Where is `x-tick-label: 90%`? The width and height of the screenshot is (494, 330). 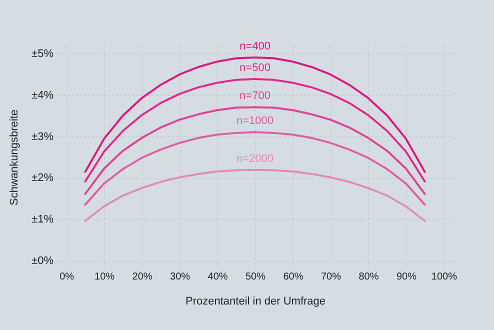
x-tick-label: 90% is located at coordinates (406, 277).